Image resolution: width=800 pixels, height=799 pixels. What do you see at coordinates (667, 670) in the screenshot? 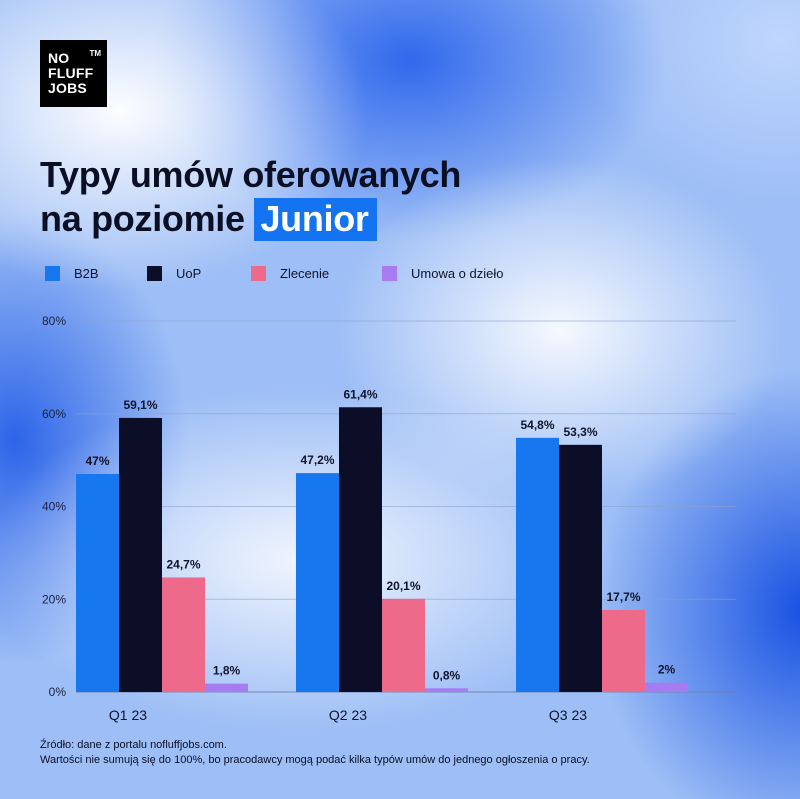
I see `data-label: 2%` at bounding box center [667, 670].